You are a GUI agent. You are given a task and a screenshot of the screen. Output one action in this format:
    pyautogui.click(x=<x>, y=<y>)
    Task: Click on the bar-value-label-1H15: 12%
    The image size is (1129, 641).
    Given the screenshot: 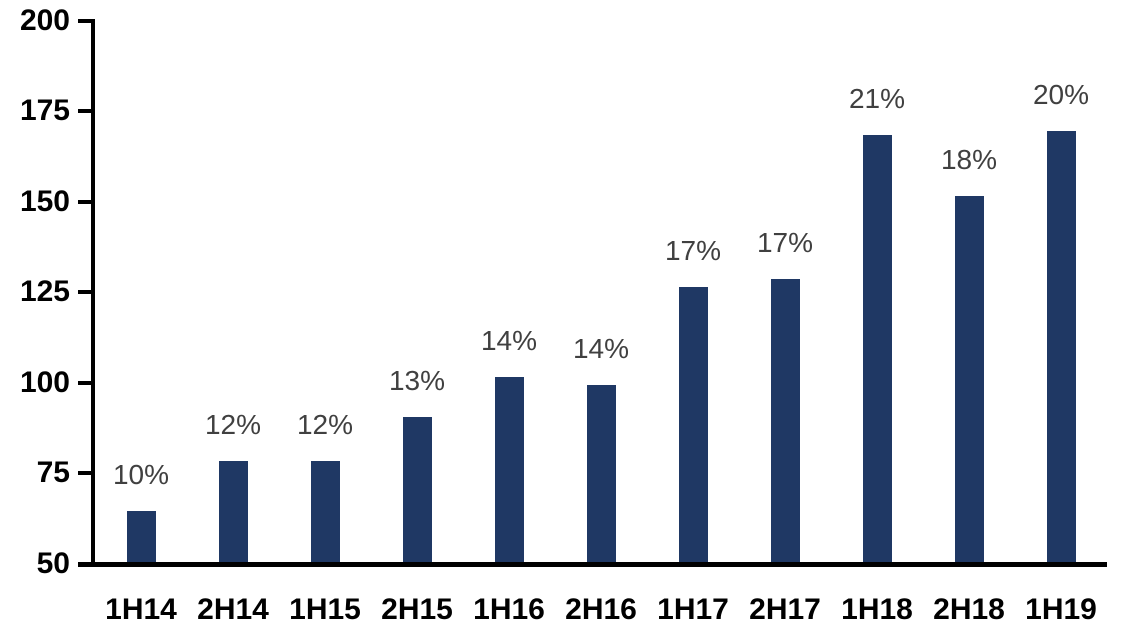 What is the action you would take?
    pyautogui.click(x=325, y=424)
    